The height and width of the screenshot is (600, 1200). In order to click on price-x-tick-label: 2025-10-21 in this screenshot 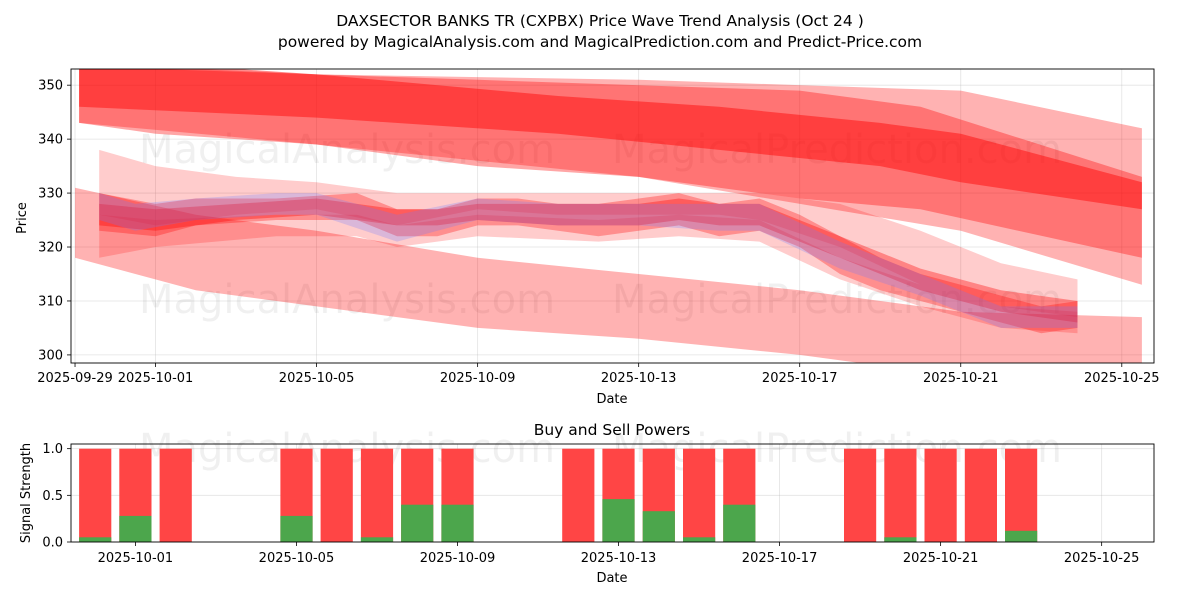, I will do `click(961, 378)`.